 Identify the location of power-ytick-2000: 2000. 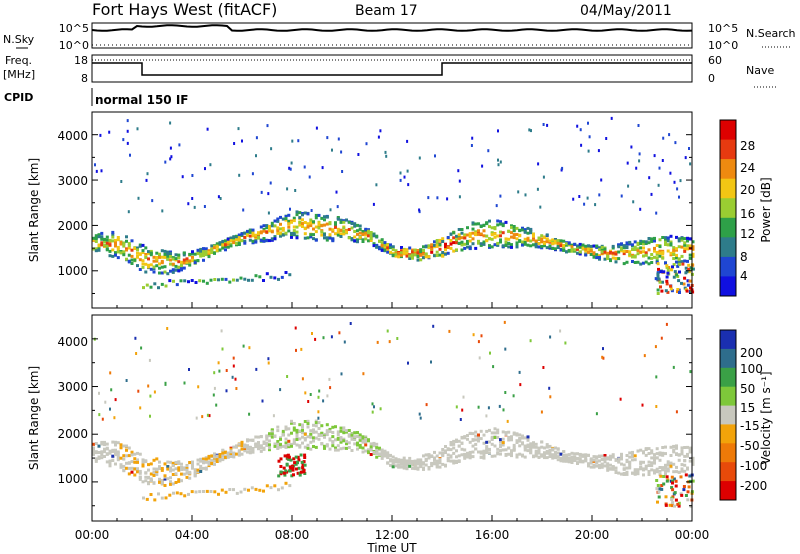
(72, 226).